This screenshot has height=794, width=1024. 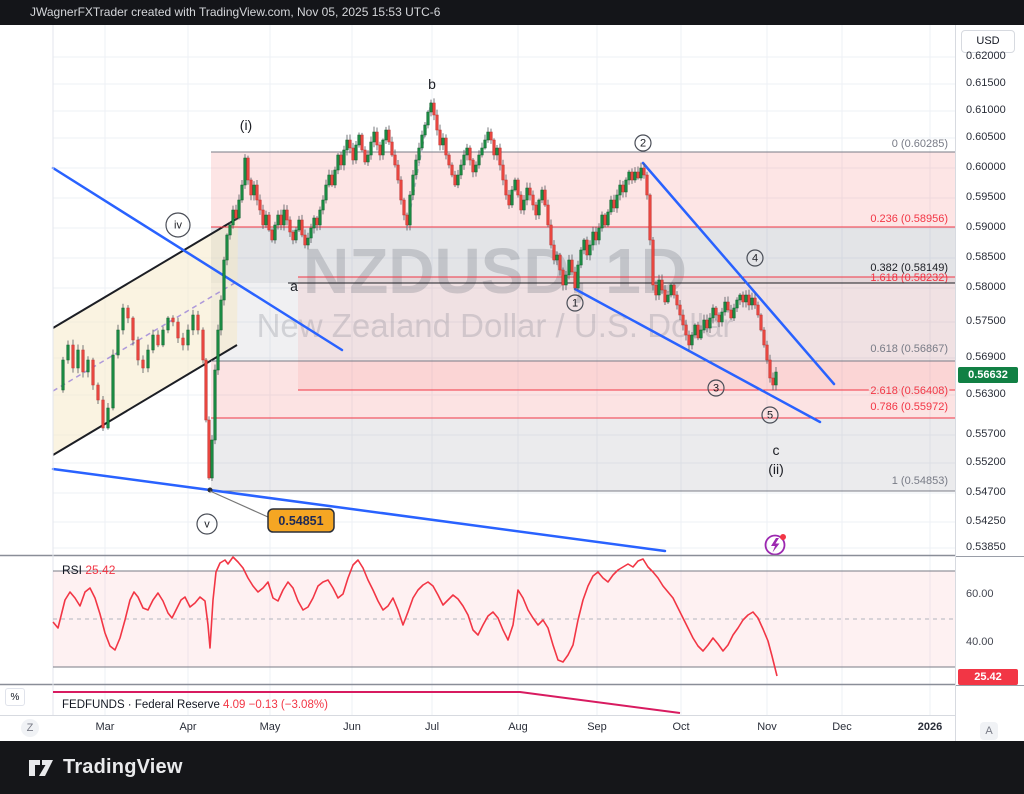 I want to click on rsi-axis-label: 60.00, so click(x=980, y=594).